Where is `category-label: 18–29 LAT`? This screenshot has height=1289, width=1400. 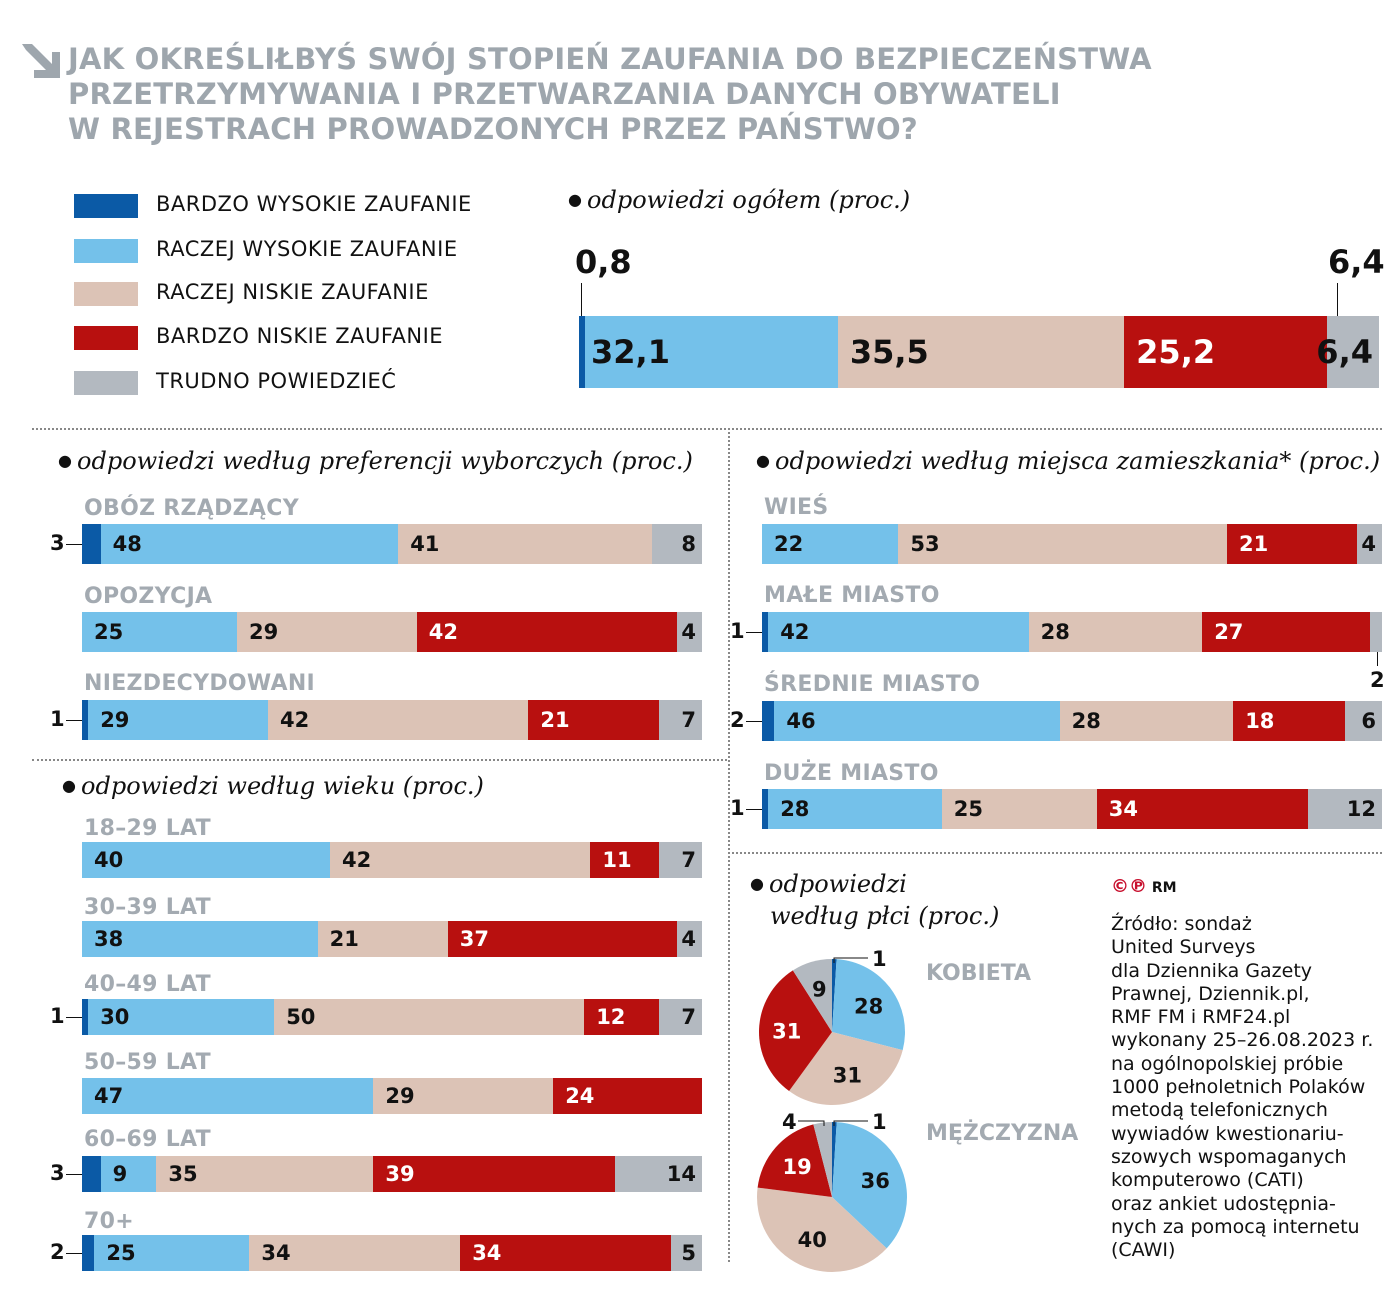 category-label: 18–29 LAT is located at coordinates (147, 828).